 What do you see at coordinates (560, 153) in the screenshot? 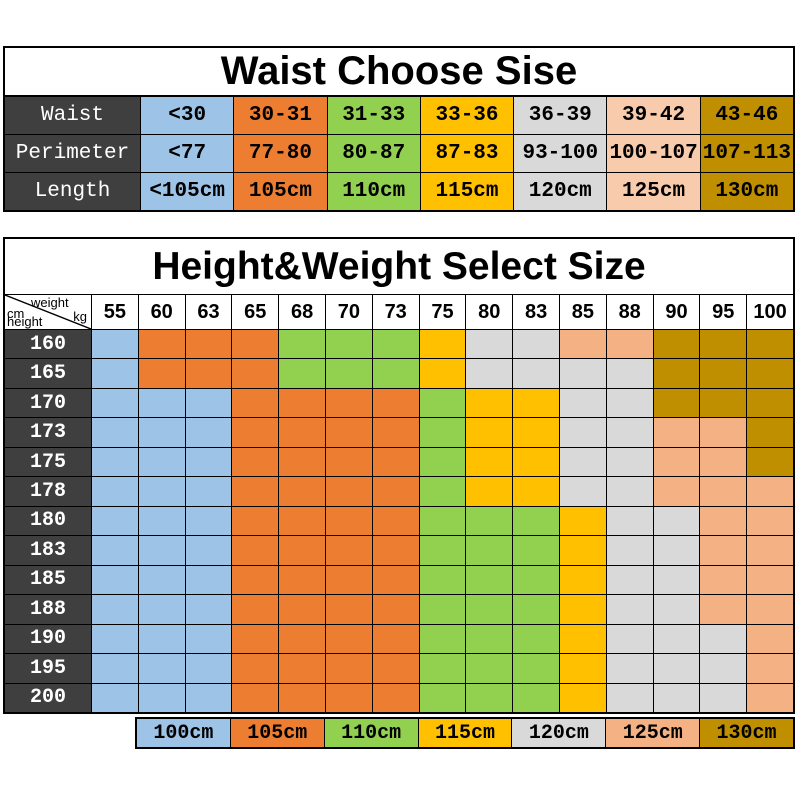
I see `waist-table-cell: 93-100` at bounding box center [560, 153].